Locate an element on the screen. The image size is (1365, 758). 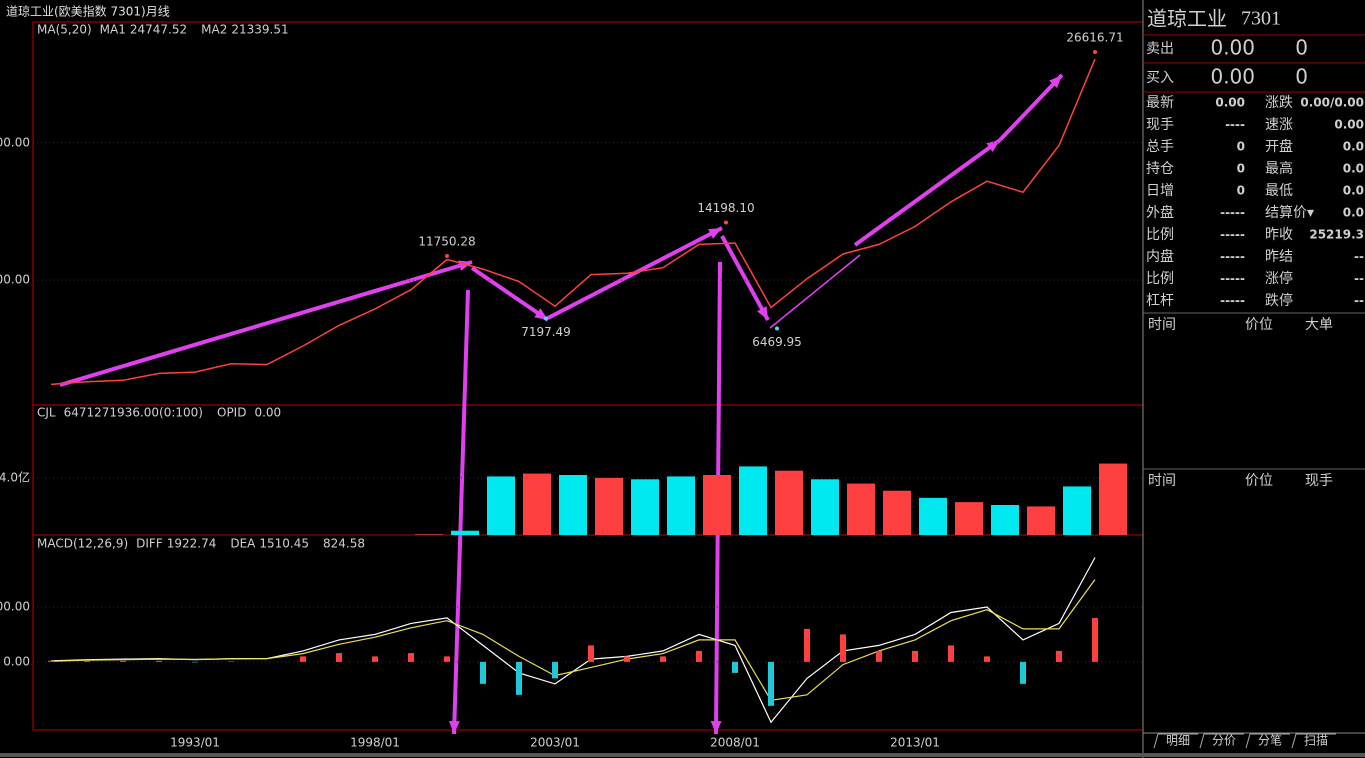
tab: 分笔 is located at coordinates (1270, 740).